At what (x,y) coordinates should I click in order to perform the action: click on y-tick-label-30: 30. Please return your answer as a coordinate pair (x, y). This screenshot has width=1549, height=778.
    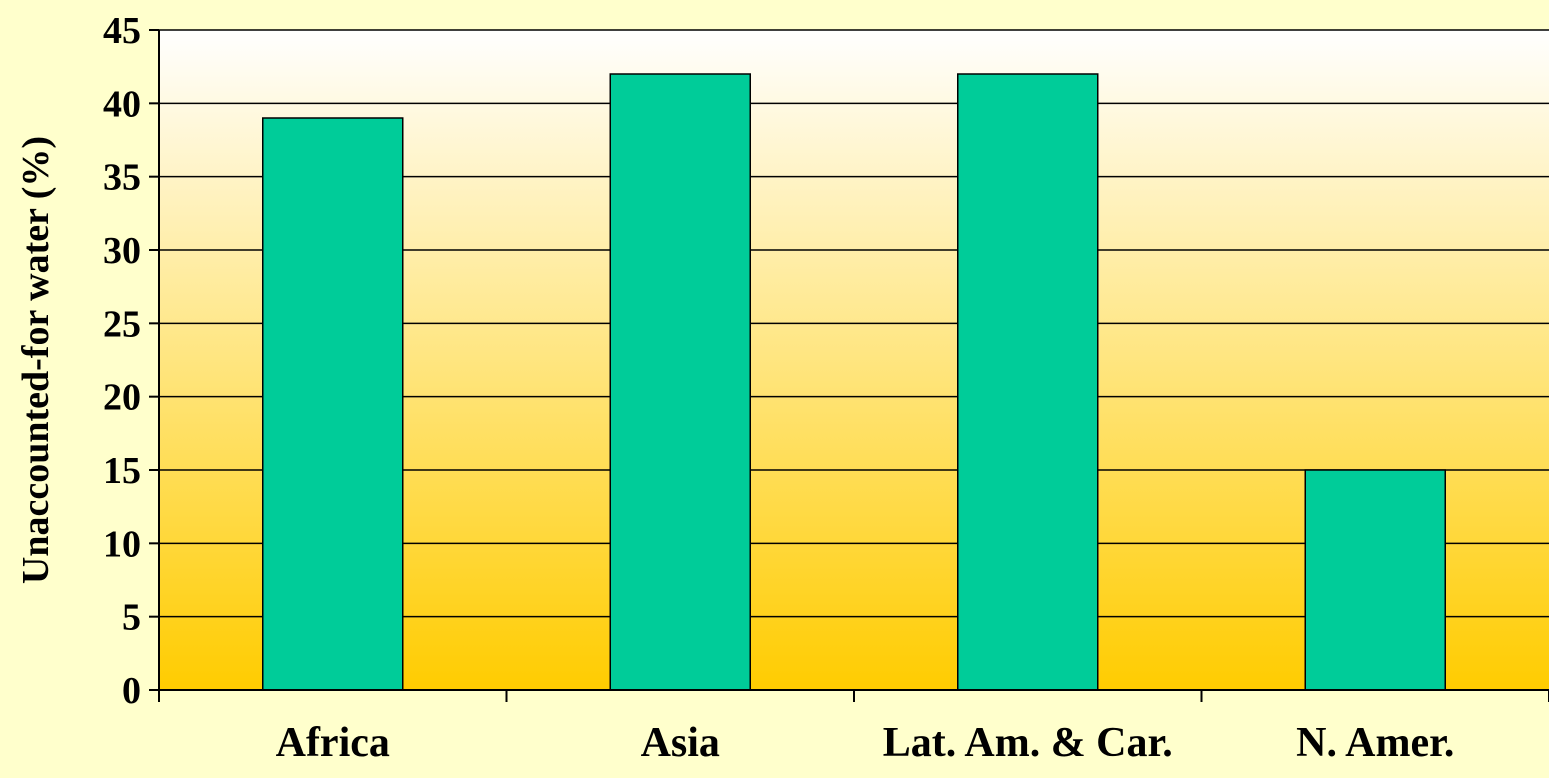
    Looking at the image, I should click on (122, 251).